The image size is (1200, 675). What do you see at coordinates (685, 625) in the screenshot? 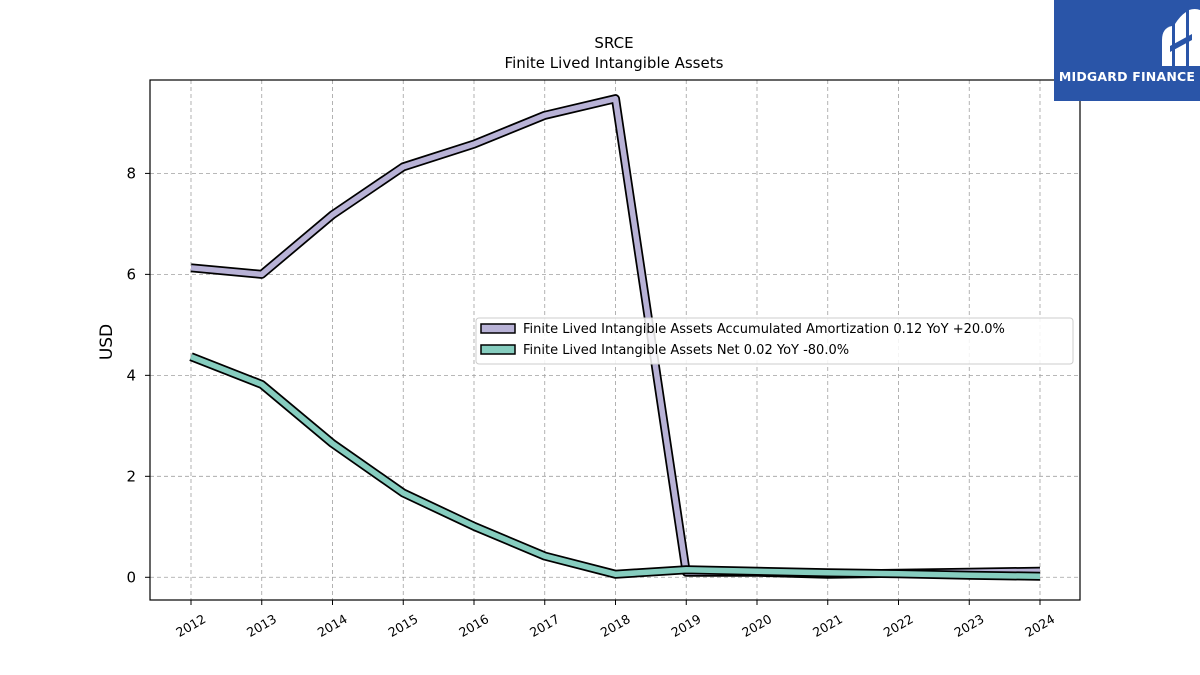
I see `x-tick-label: 2019` at bounding box center [685, 625].